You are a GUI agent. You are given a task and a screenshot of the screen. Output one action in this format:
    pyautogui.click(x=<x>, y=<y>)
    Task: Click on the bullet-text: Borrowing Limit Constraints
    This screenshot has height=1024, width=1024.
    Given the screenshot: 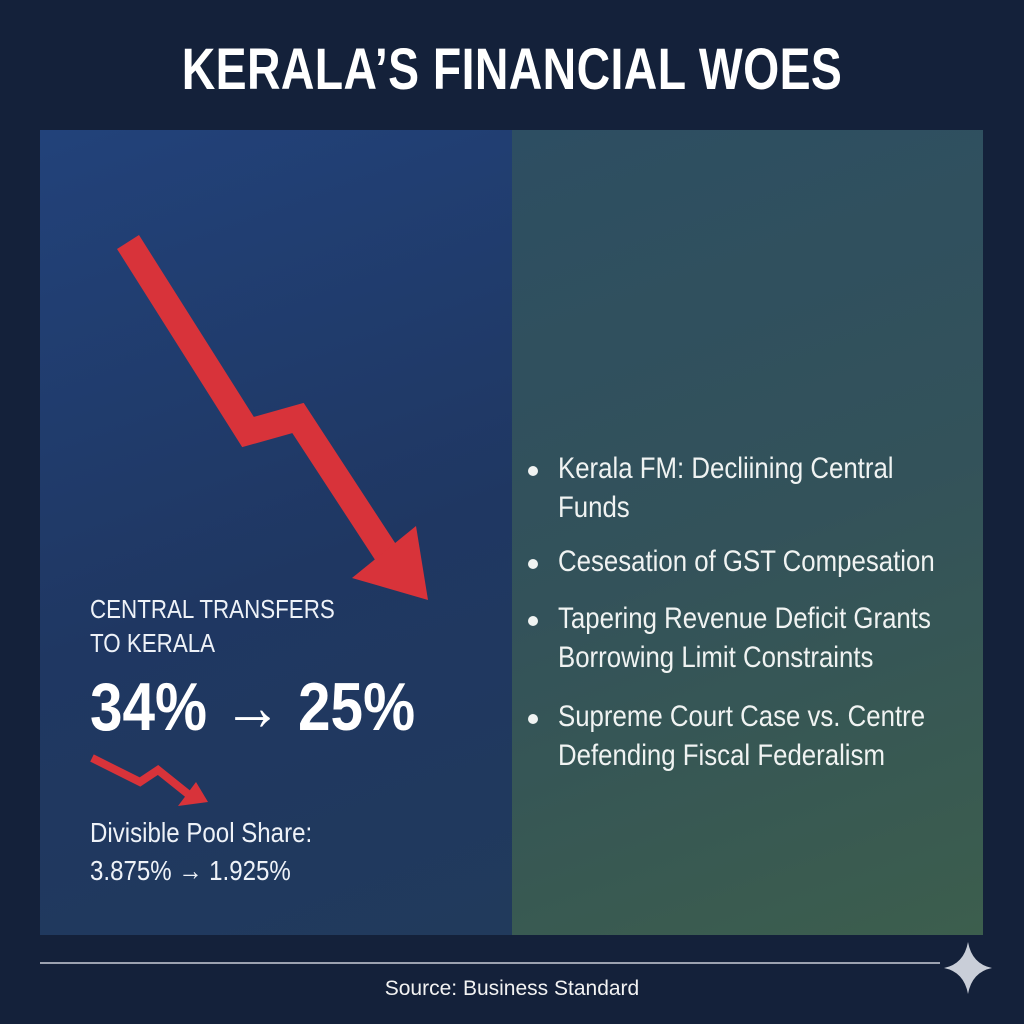 What is the action you would take?
    pyautogui.click(x=716, y=657)
    